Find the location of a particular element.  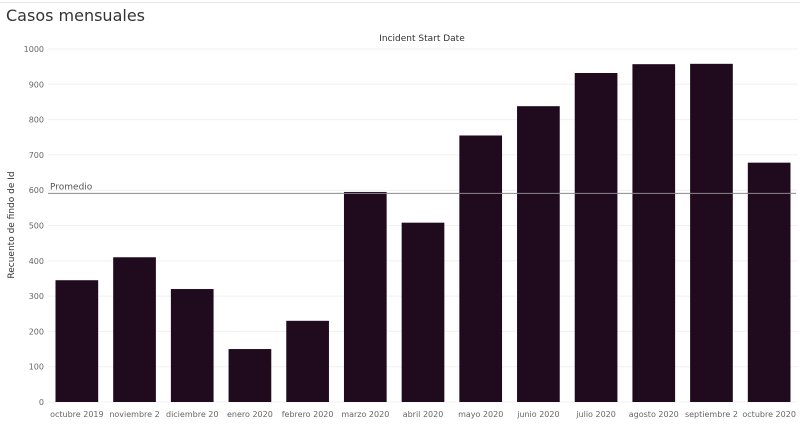

x-axis-title: Incident Start Date is located at coordinates (422, 39).